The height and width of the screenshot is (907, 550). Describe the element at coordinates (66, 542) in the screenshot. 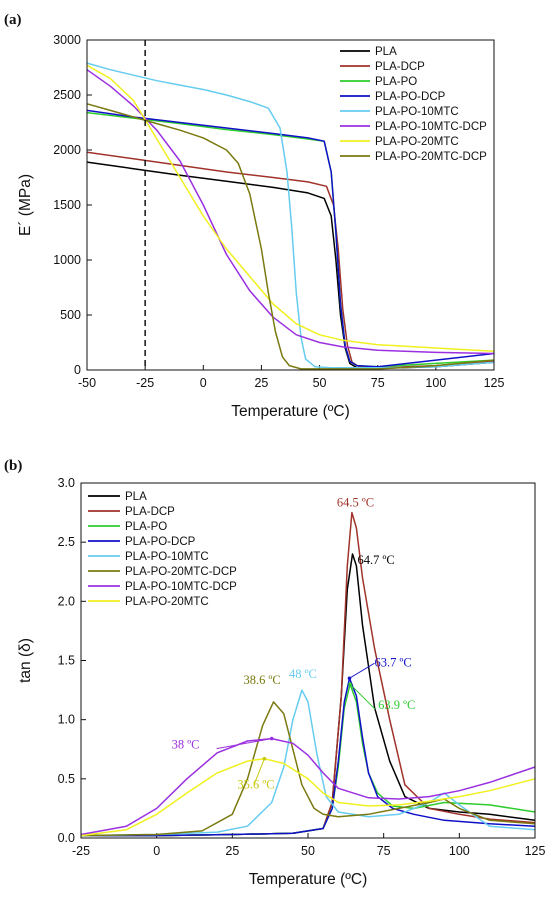

I see `y-tick-label: 2.5` at that location.